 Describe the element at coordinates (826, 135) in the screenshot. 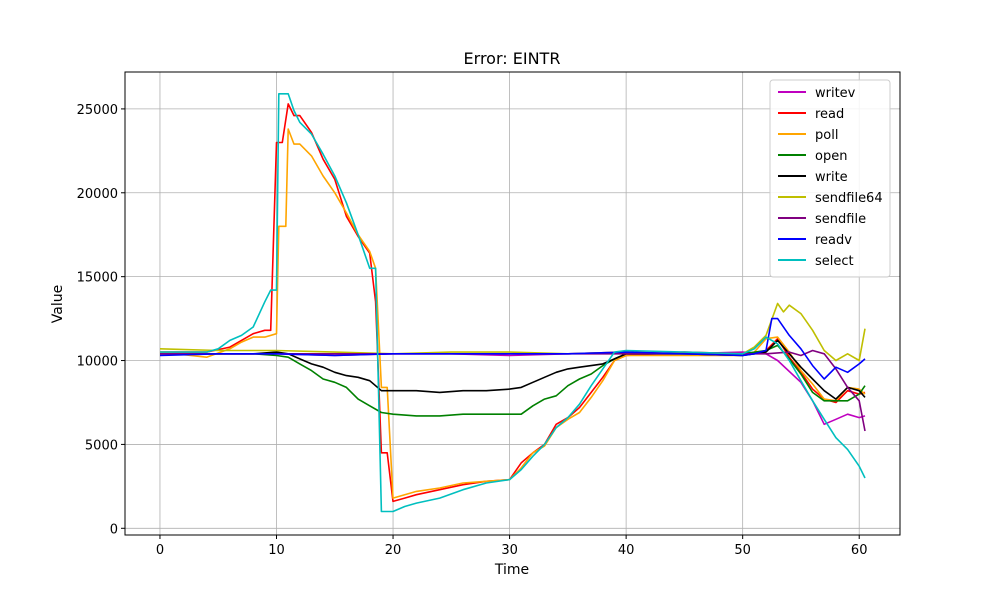

I see `legend-label-poll: poll` at that location.